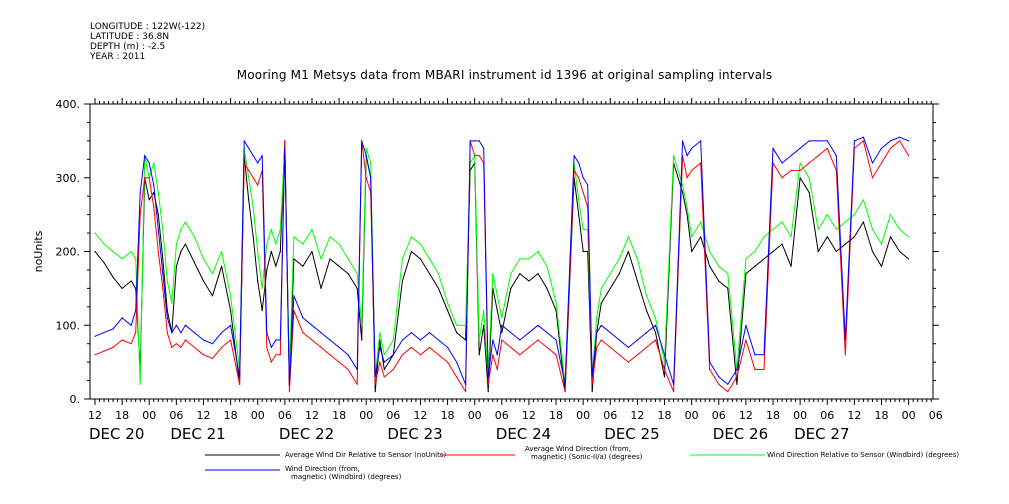  I want to click on legend-label-line2: magnetic) (Windbird) (degrees), so click(346, 477).